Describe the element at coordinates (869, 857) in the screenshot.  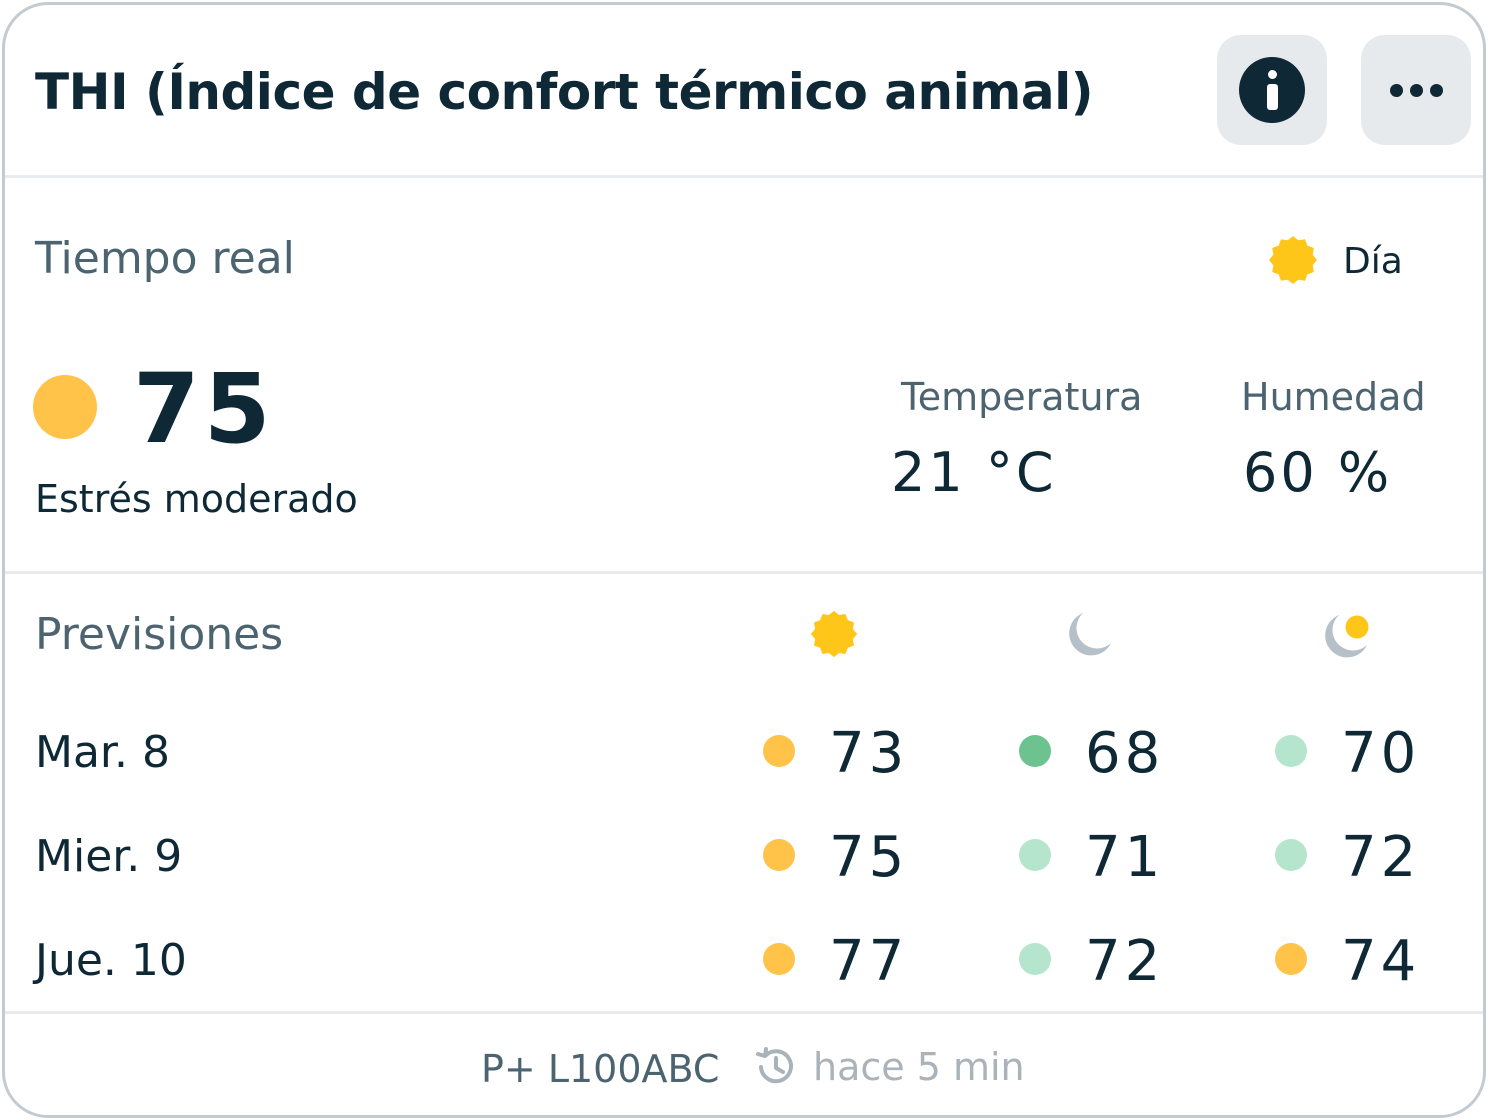
I see `forecast-value-day: 75` at that location.